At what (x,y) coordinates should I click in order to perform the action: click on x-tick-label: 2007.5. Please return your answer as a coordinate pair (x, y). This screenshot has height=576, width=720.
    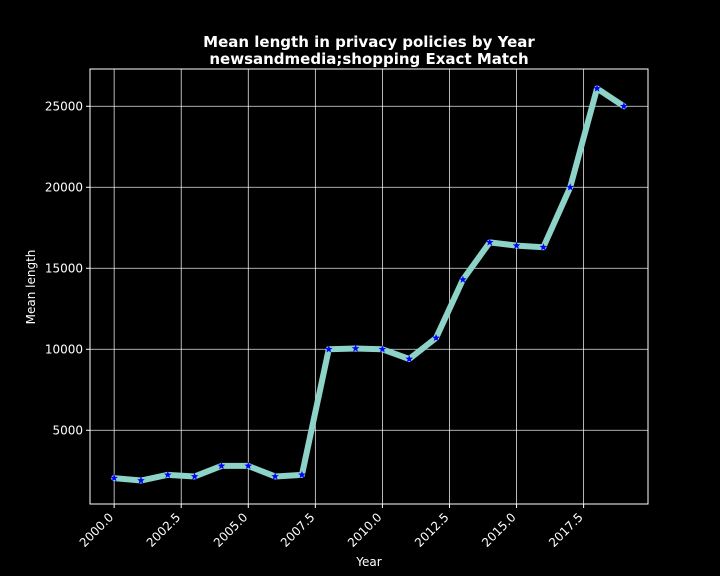
    Looking at the image, I should click on (298, 530).